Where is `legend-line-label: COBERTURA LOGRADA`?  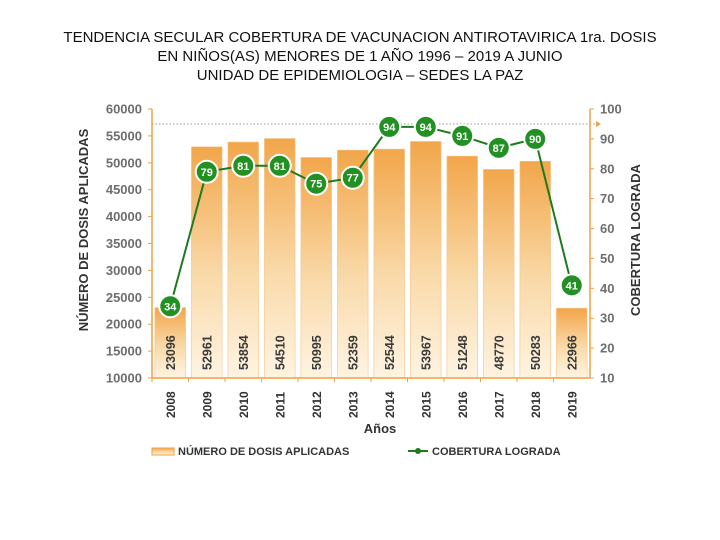 legend-line-label: COBERTURA LOGRADA is located at coordinates (496, 452).